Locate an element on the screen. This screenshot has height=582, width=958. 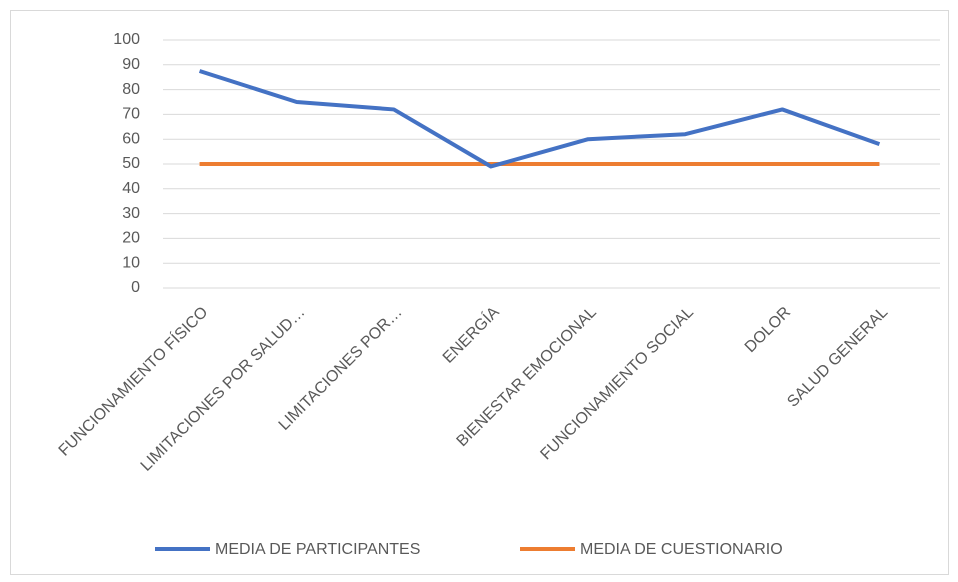
y-tick-label: 50 is located at coordinates (131, 163).